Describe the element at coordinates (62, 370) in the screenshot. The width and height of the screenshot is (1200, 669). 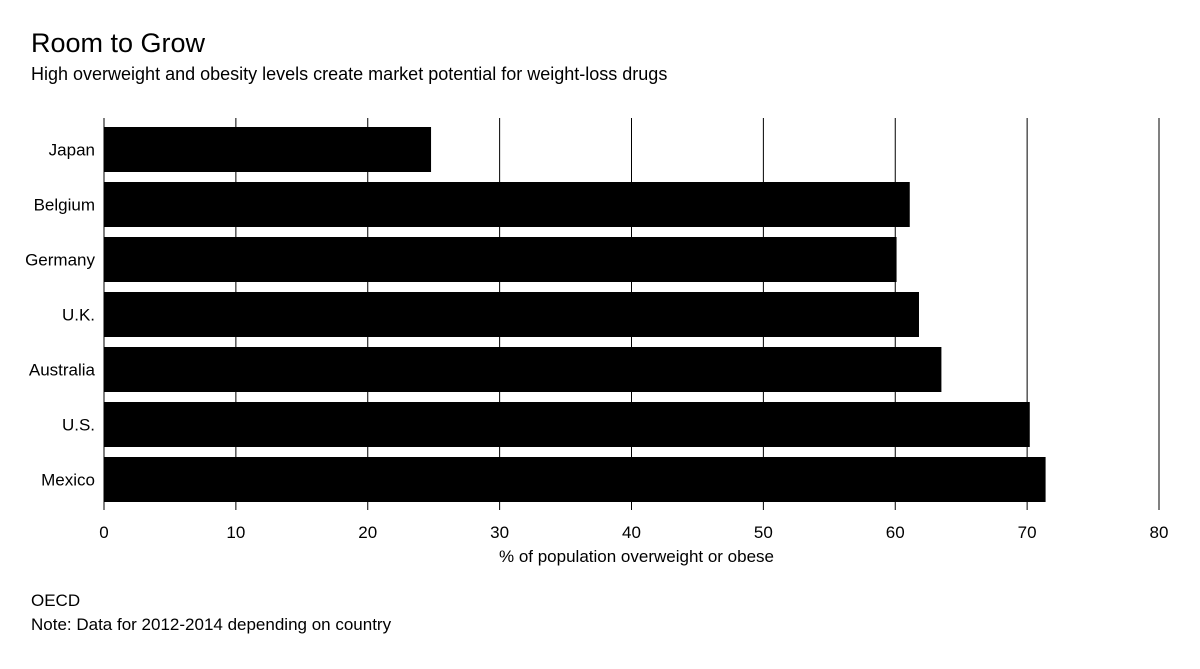
I see `category-label: Australia` at that location.